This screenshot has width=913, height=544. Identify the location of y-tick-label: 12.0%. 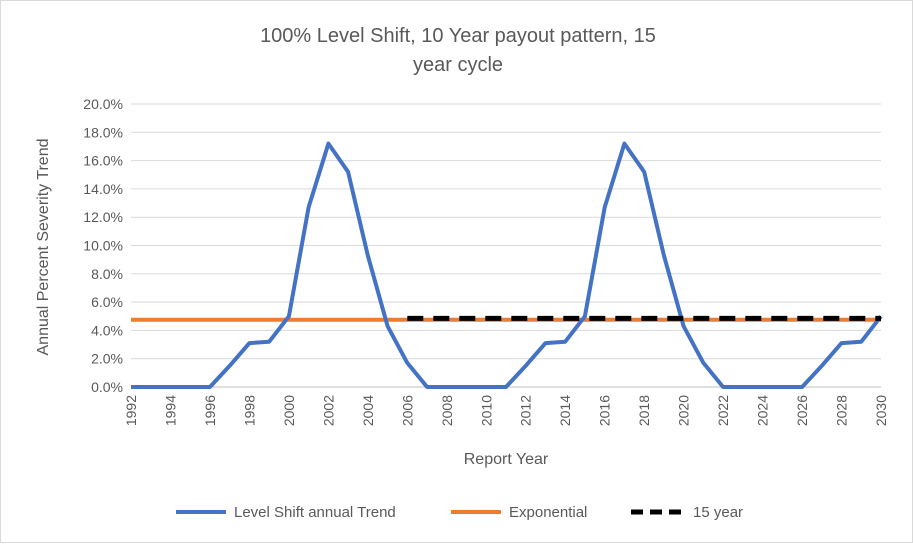
(103, 217).